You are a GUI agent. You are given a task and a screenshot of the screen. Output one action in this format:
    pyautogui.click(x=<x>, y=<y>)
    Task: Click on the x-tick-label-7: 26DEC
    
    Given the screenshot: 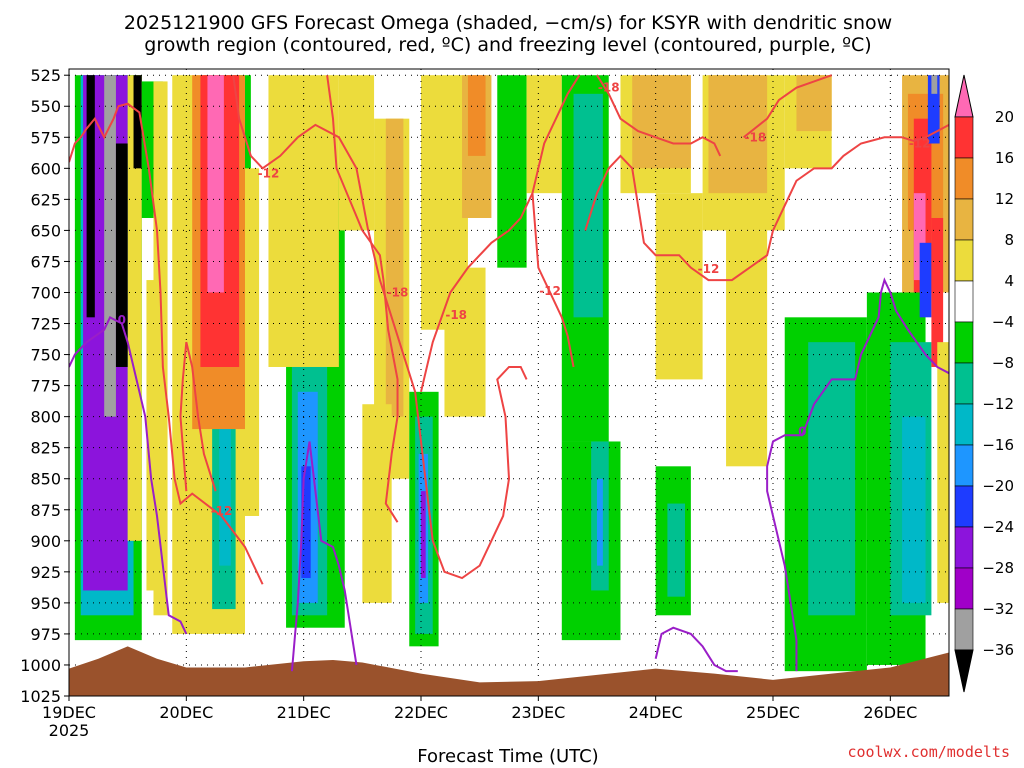 What is the action you would take?
    pyautogui.click(x=890, y=712)
    